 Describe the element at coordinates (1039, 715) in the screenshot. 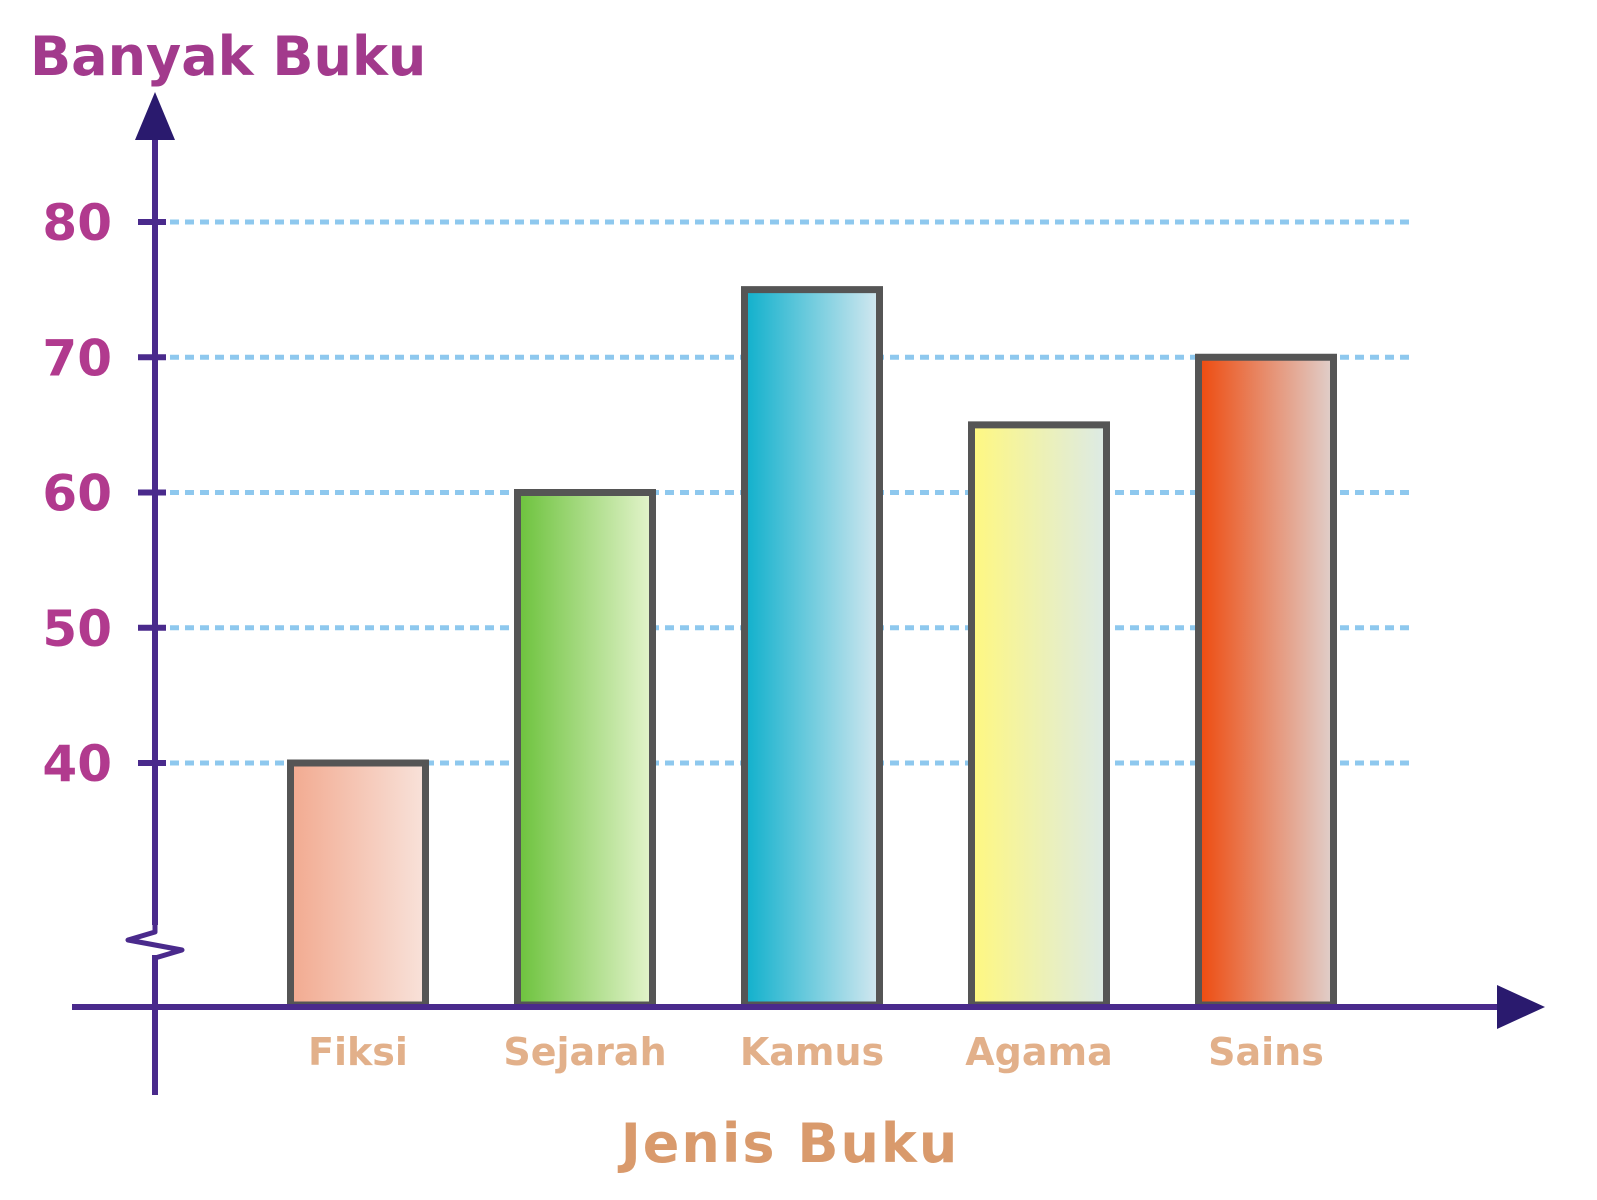

I see `bar-agama` at that location.